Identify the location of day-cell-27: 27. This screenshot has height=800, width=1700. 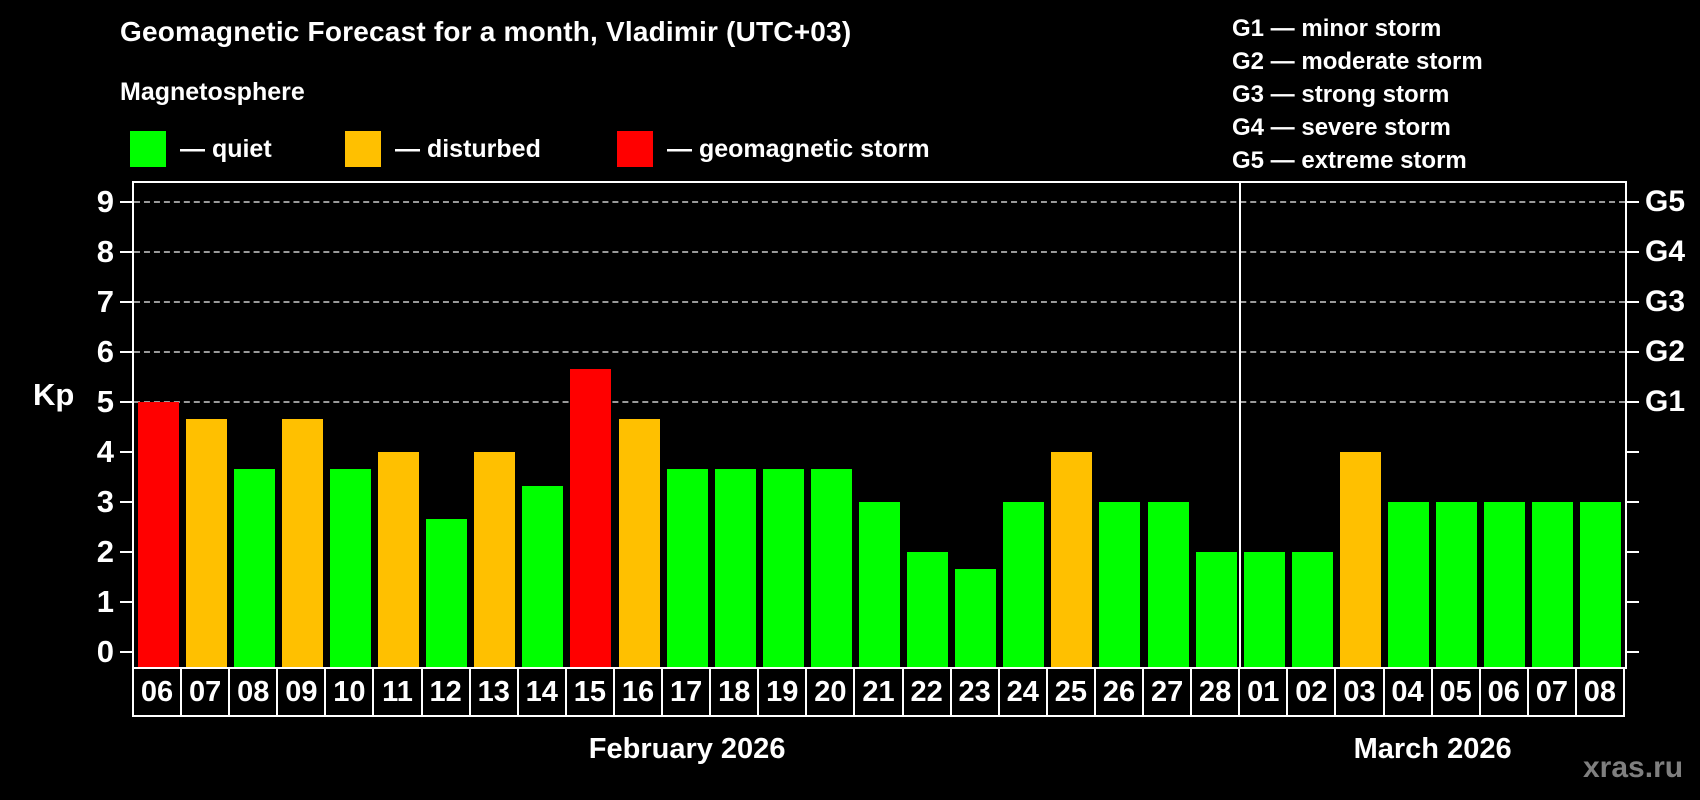
(1167, 692).